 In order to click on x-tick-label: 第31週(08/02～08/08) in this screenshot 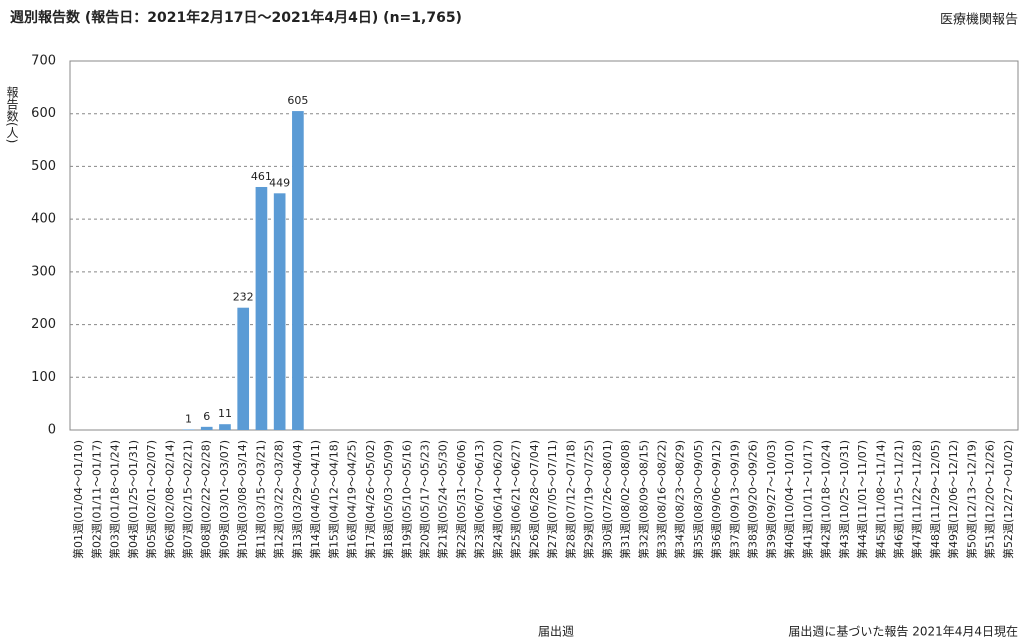, I will do `click(625, 499)`.